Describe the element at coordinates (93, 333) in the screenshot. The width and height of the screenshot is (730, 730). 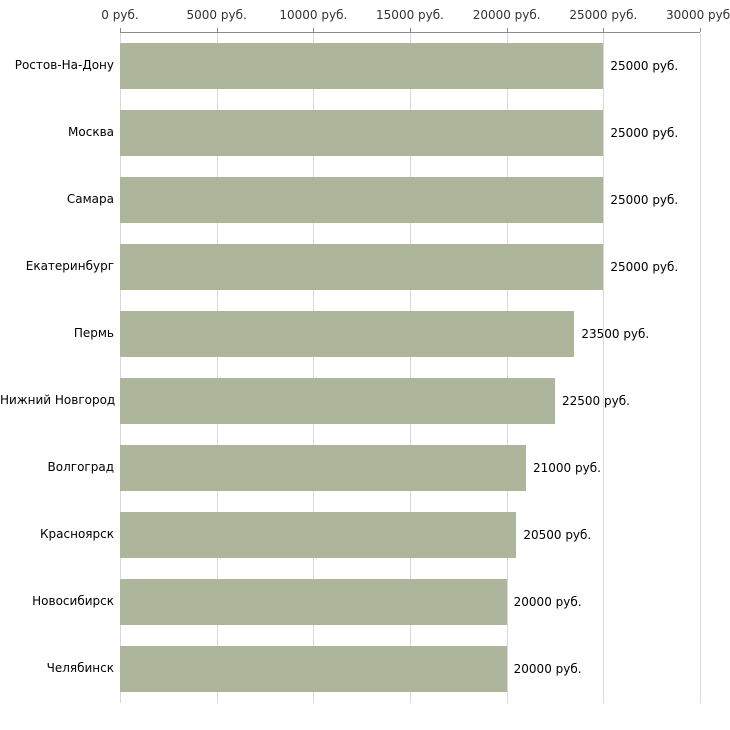
I see `category-label: Пермь` at that location.